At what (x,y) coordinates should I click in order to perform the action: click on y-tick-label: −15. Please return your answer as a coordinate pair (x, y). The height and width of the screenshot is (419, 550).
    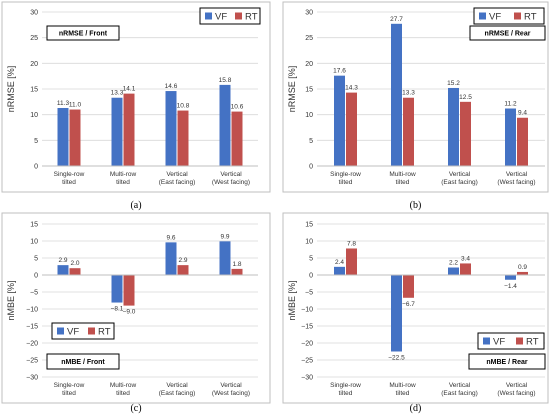
    Looking at the image, I should click on (307, 327).